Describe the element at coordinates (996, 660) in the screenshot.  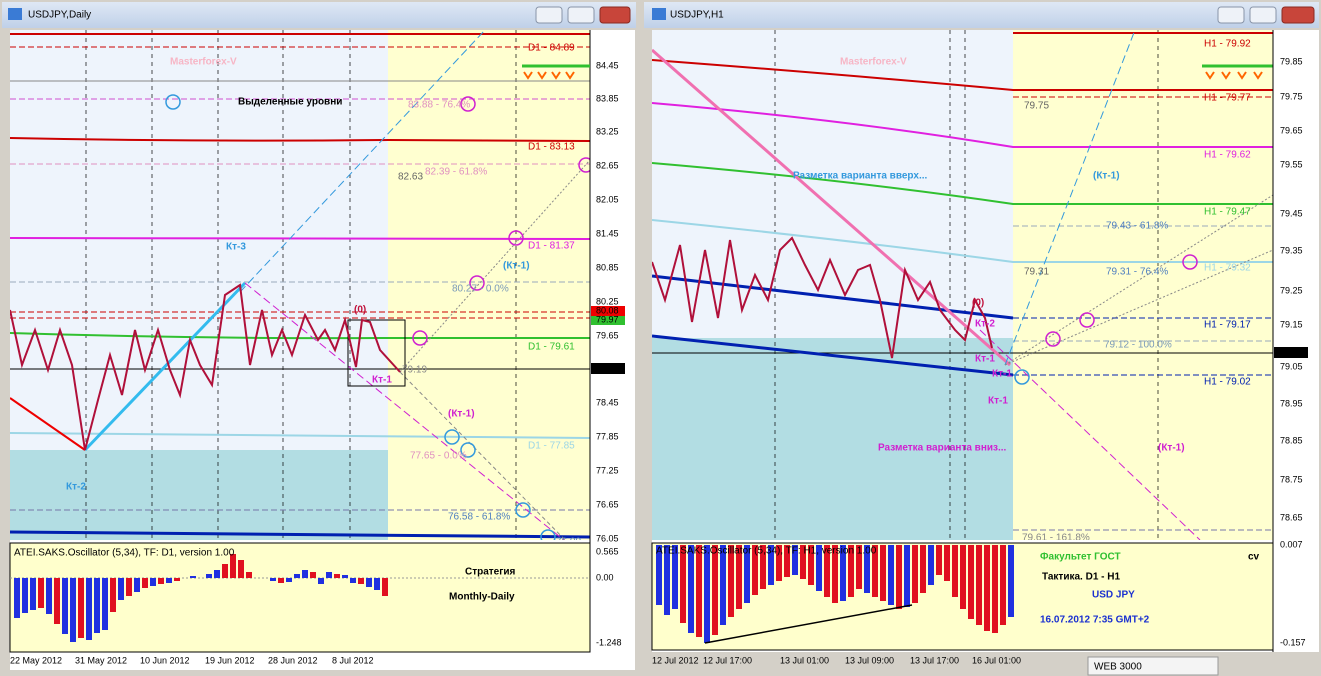
I see `date-label: 16 Jul 01:00` at that location.